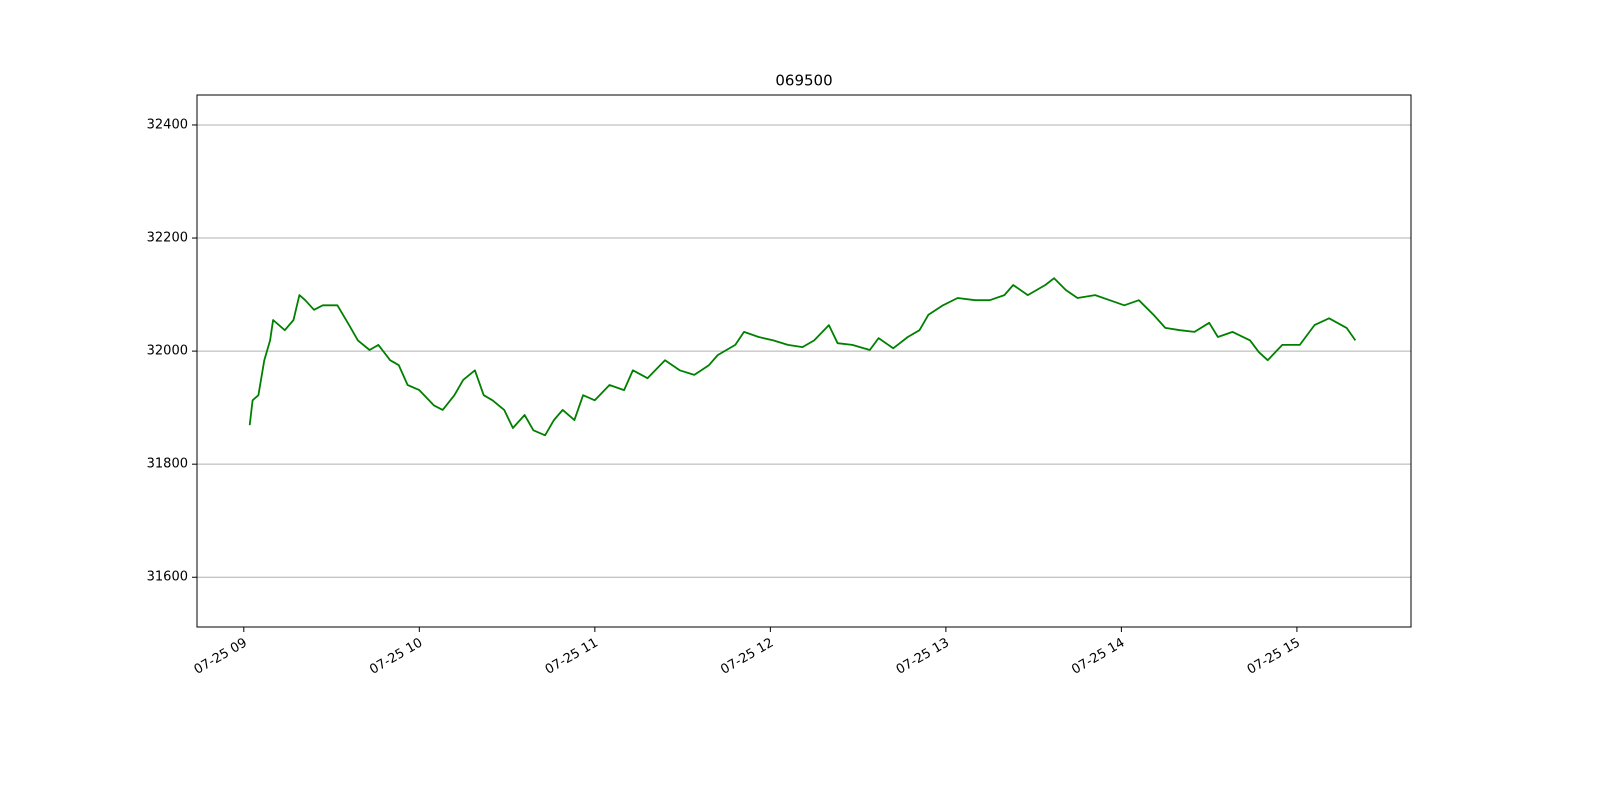 Image resolution: width=1600 pixels, height=800 pixels. What do you see at coordinates (167, 464) in the screenshot?
I see `y-tick-label: 31800` at bounding box center [167, 464].